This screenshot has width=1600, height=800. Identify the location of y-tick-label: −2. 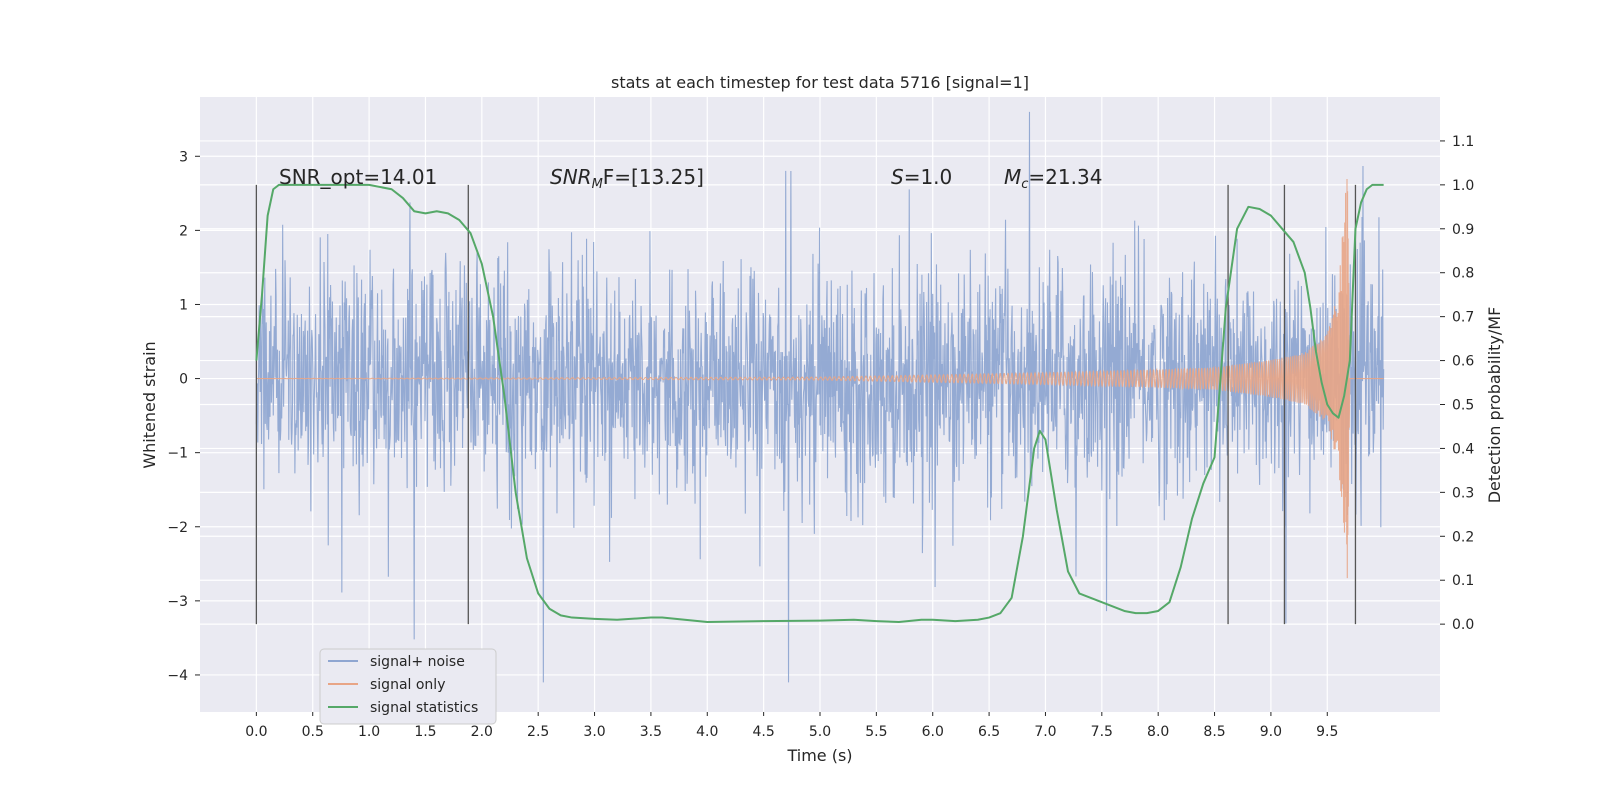
(177, 528).